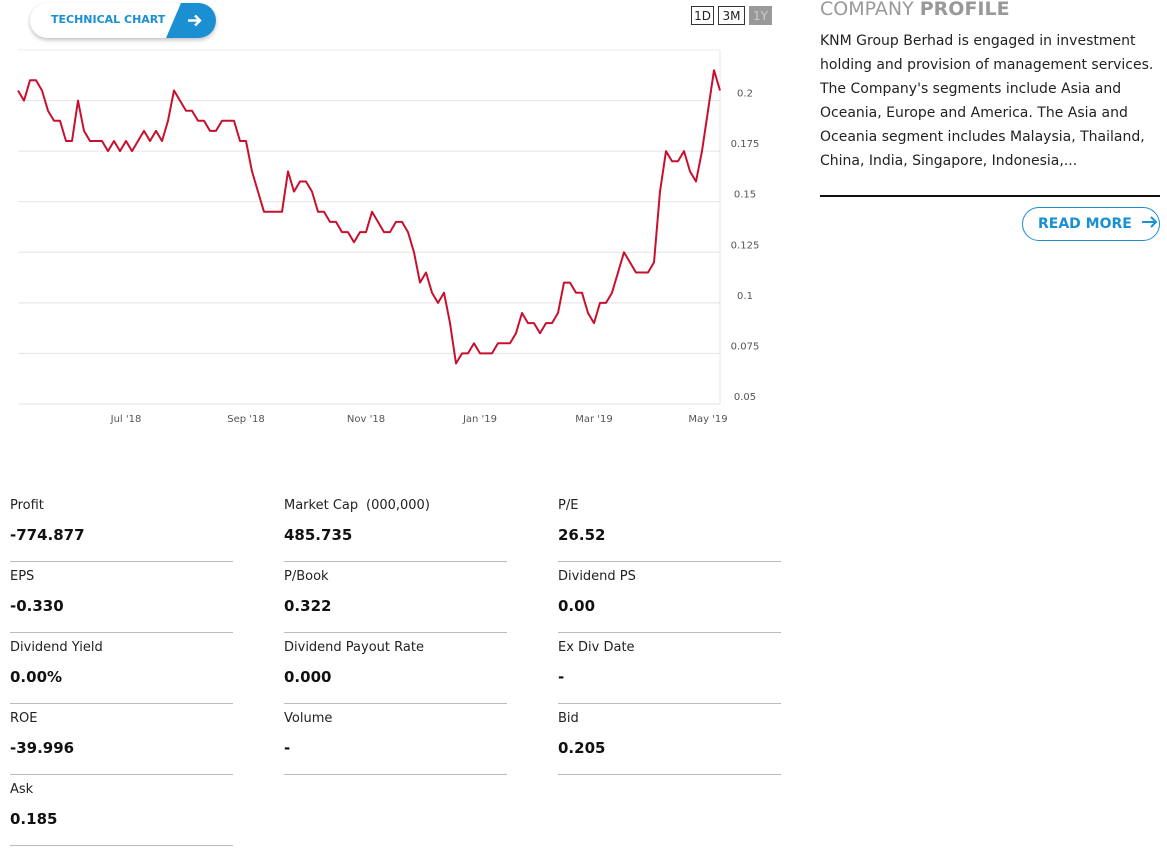 The width and height of the screenshot is (1167, 849). Describe the element at coordinates (246, 419) in the screenshot. I see `x-tick-label: Sep '18` at that location.